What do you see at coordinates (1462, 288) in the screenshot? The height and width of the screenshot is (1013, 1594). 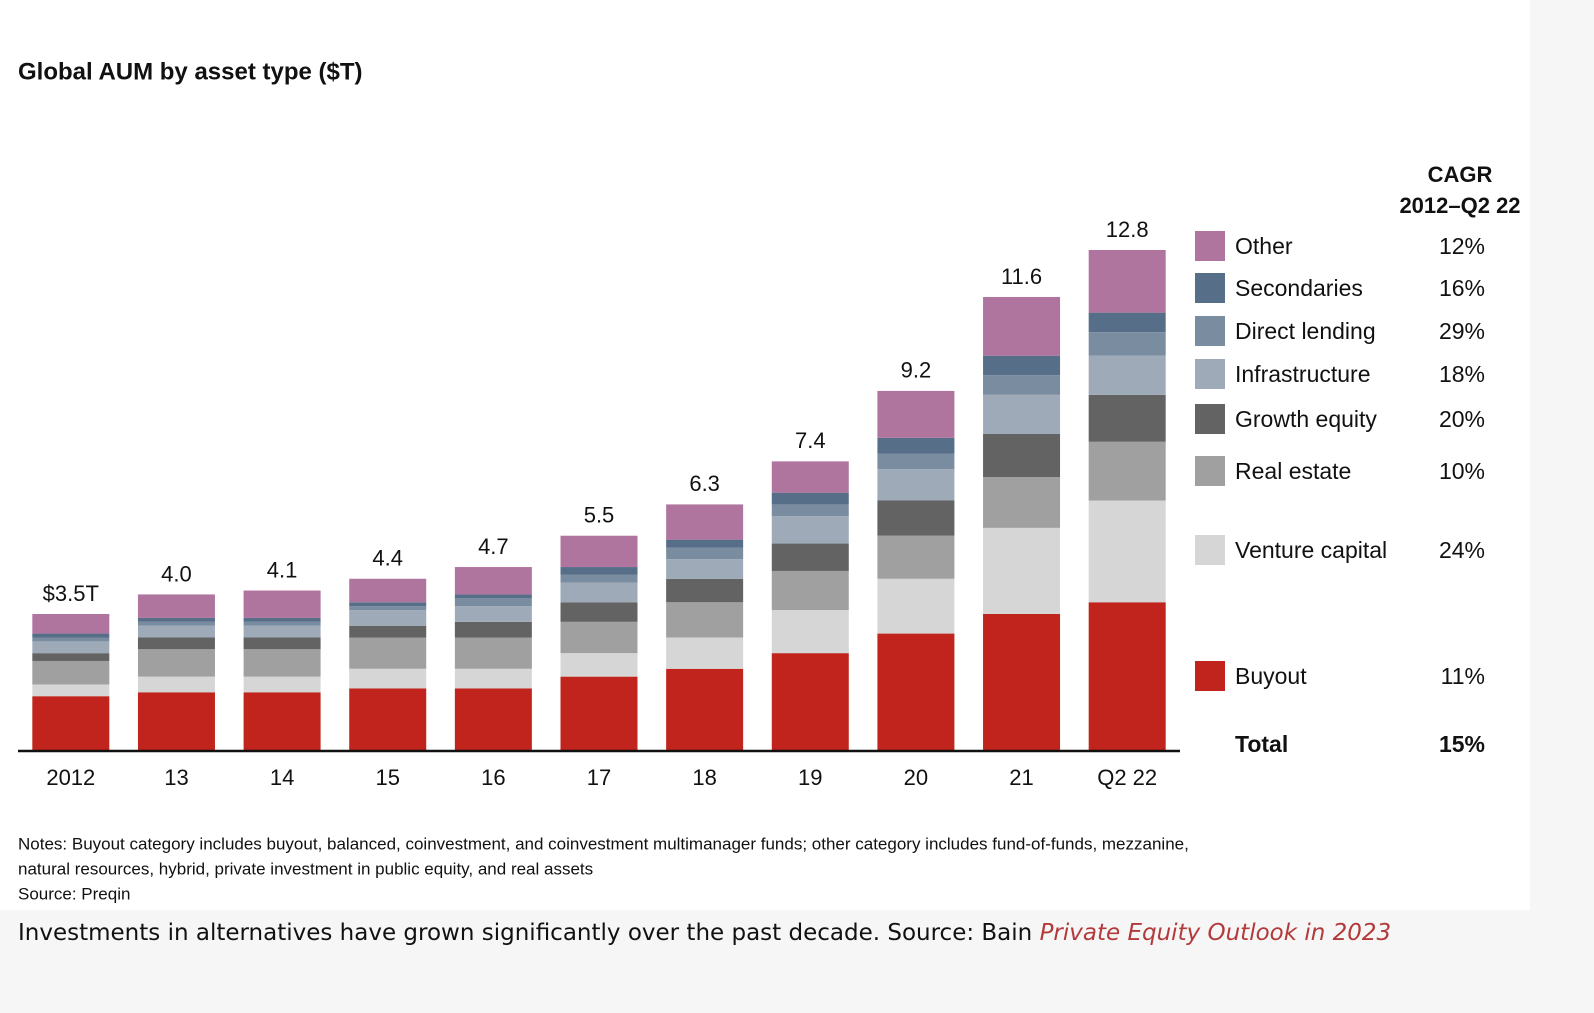 I see `legend-cagr: 16%` at bounding box center [1462, 288].